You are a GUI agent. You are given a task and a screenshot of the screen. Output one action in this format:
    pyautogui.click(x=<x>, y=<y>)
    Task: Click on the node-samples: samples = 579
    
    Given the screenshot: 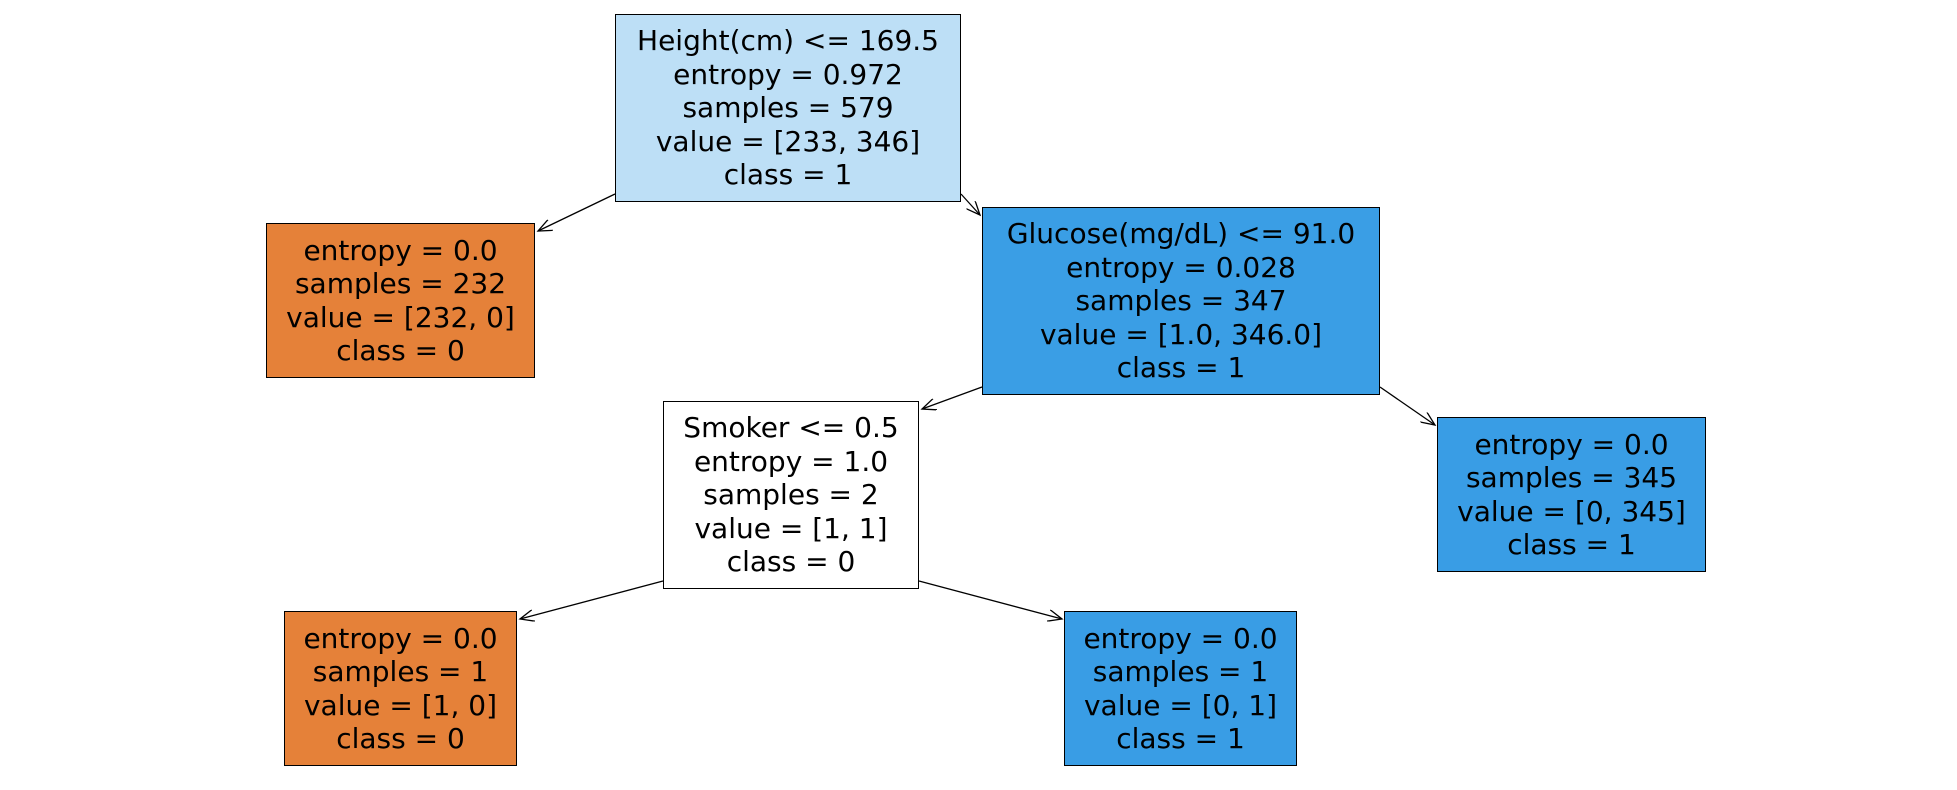 What is the action you would take?
    pyautogui.click(x=788, y=108)
    